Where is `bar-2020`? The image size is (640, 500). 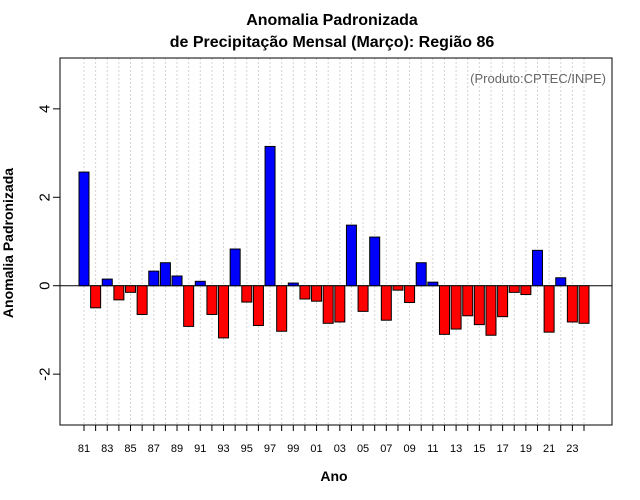
bar-2020 is located at coordinates (537, 268).